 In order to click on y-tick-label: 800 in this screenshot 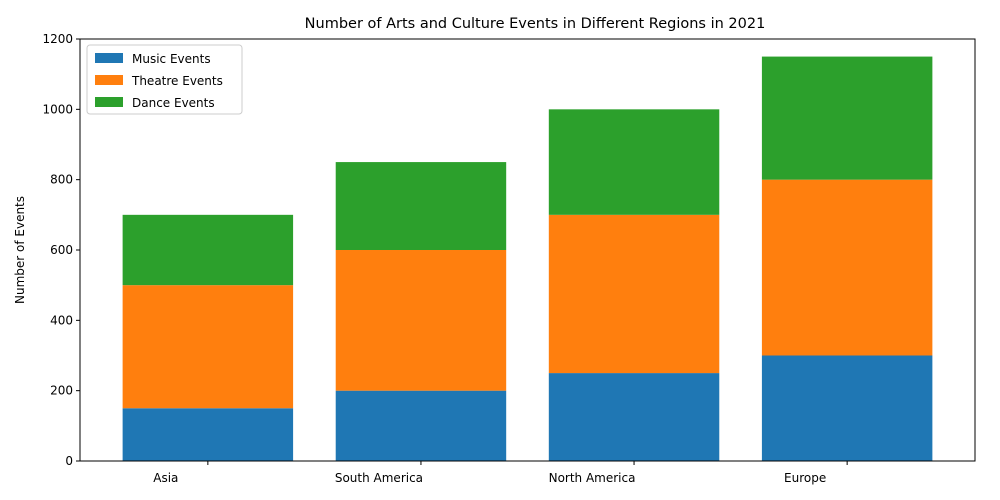, I will do `click(61, 180)`.